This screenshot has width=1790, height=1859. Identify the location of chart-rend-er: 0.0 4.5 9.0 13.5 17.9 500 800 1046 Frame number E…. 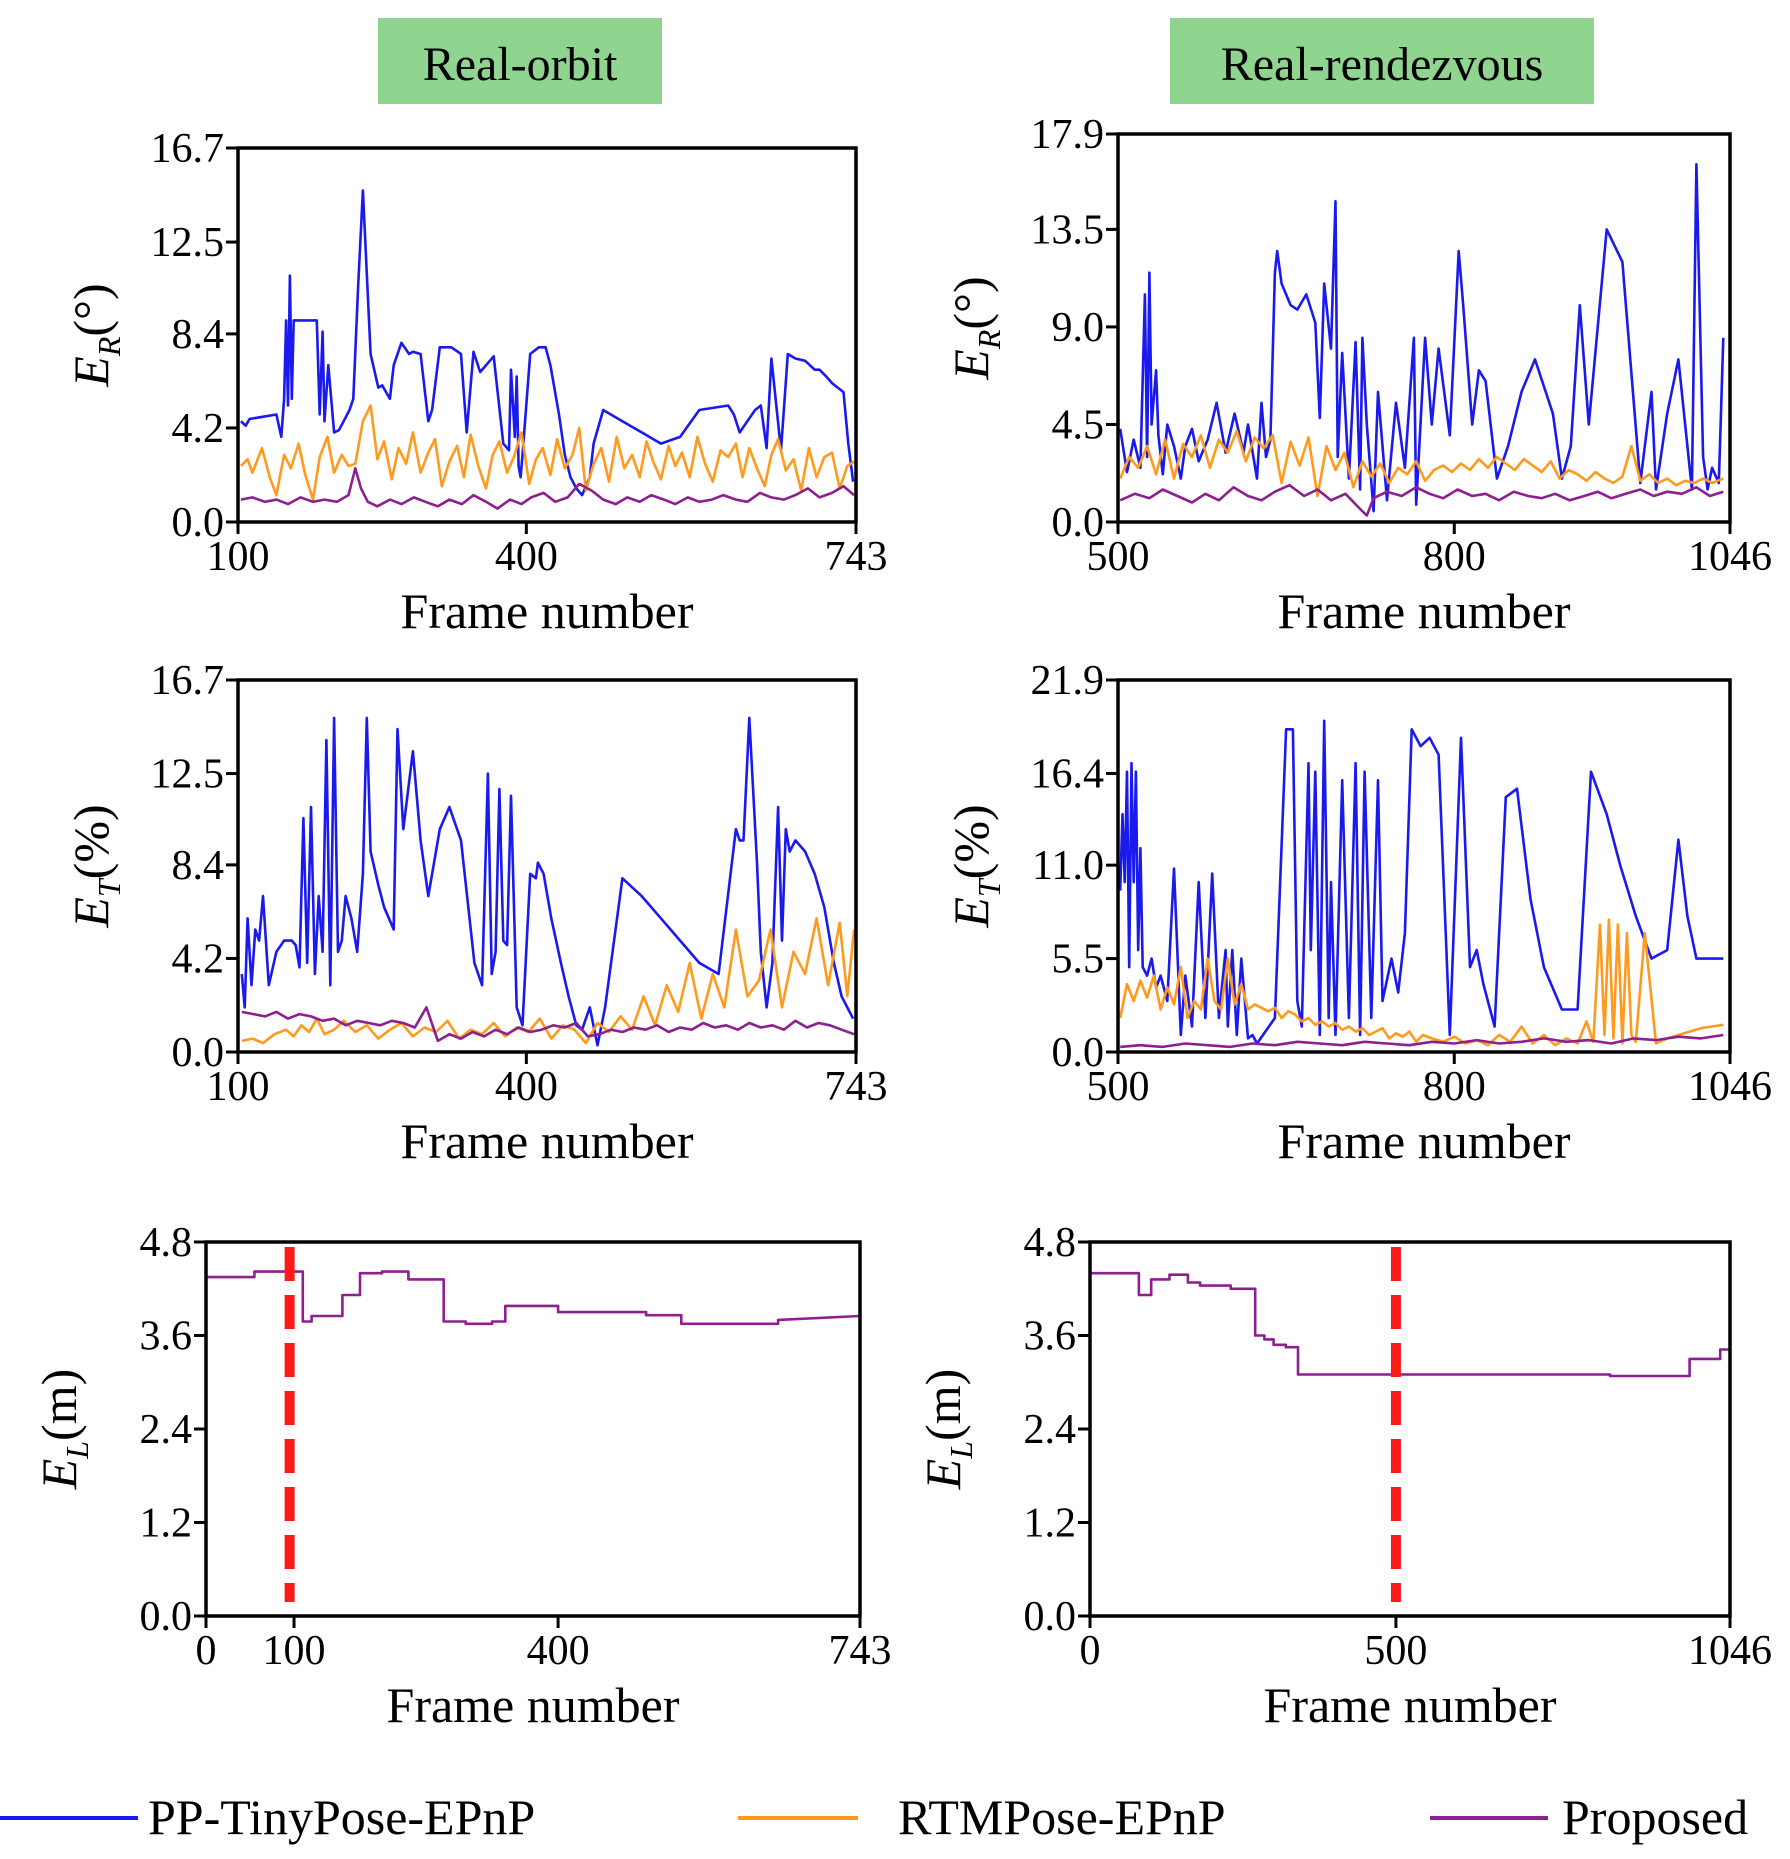
(1357, 375).